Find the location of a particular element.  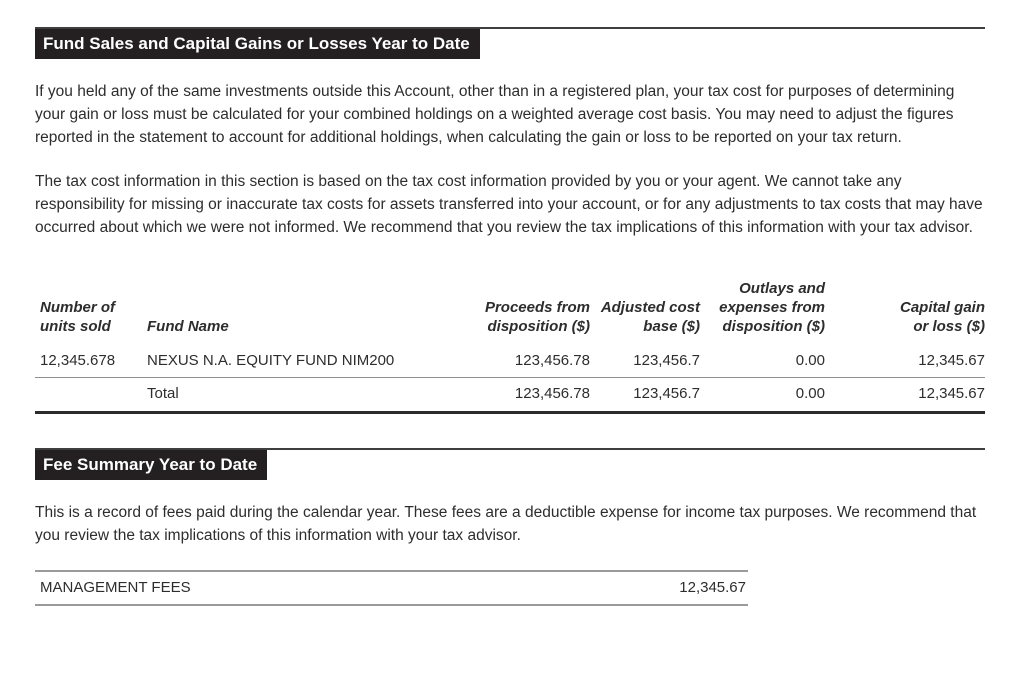

cell-fund-name: NEXUS N.A. EQUITY FUND NIM200 is located at coordinates (302, 363).